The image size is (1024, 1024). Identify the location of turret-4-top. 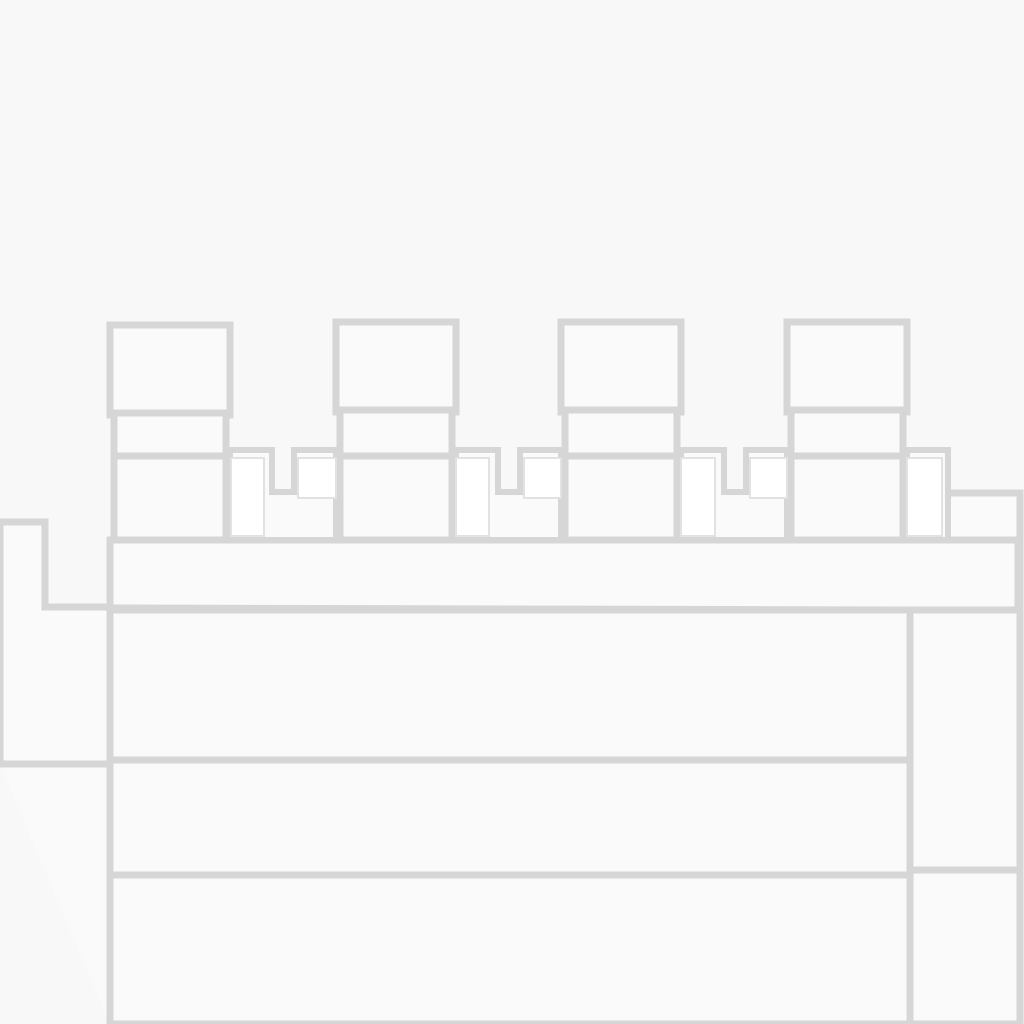
(847, 367).